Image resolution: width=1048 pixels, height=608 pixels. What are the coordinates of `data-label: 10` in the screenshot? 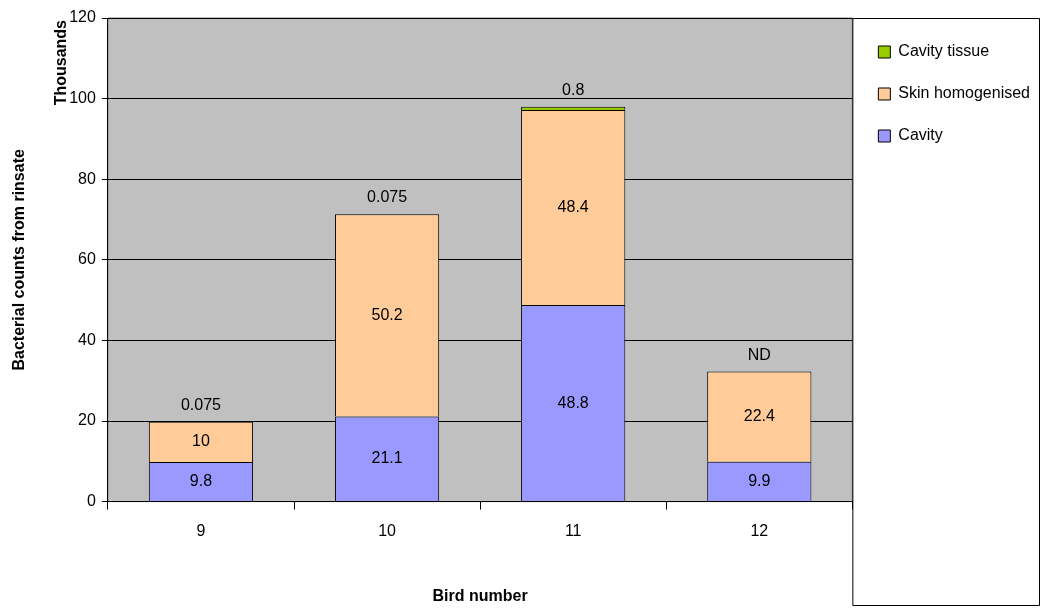 It's located at (201, 441).